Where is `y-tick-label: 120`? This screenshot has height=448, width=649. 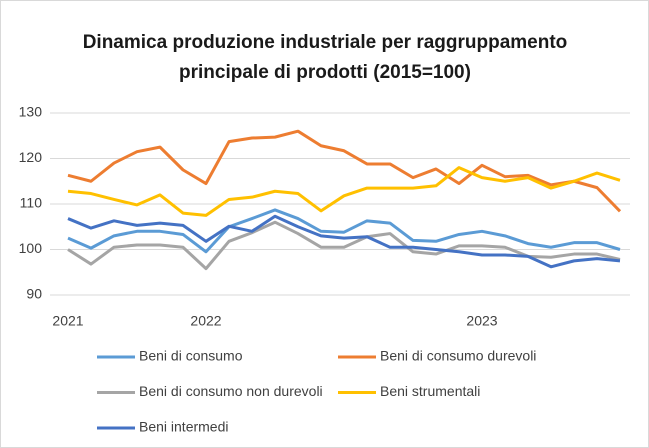 y-tick-label: 120 is located at coordinates (31, 157).